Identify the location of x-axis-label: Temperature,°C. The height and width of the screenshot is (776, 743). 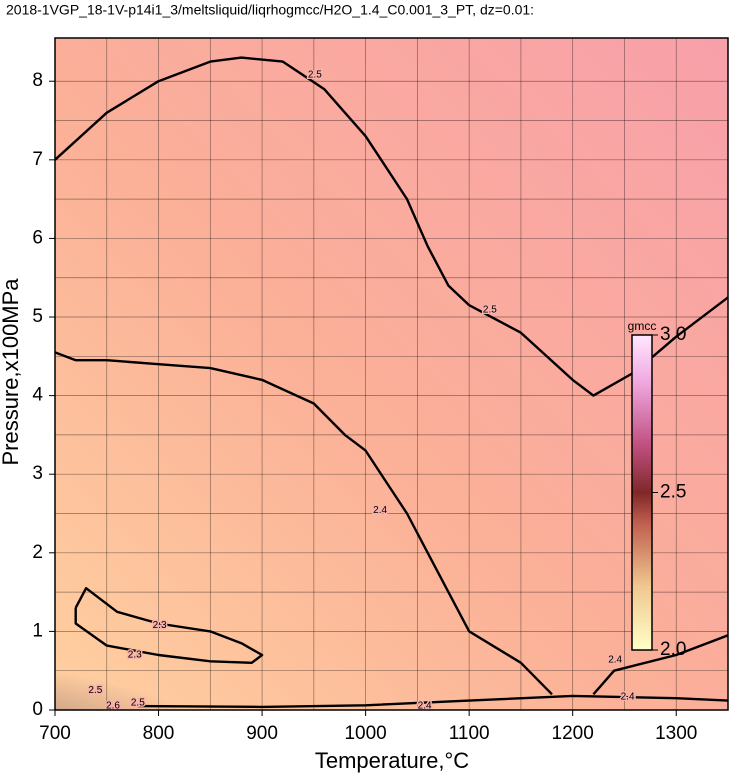
(392, 760).